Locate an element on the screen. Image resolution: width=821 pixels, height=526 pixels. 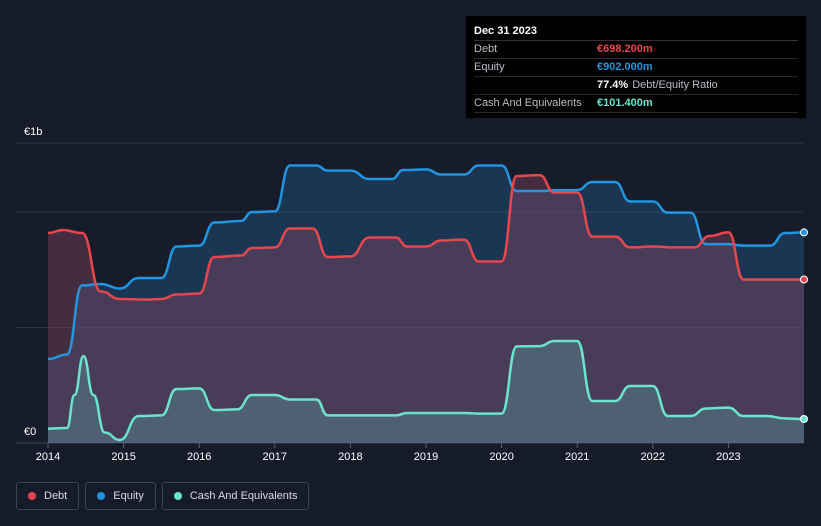
legend-item-equity: Equity is located at coordinates (120, 496).